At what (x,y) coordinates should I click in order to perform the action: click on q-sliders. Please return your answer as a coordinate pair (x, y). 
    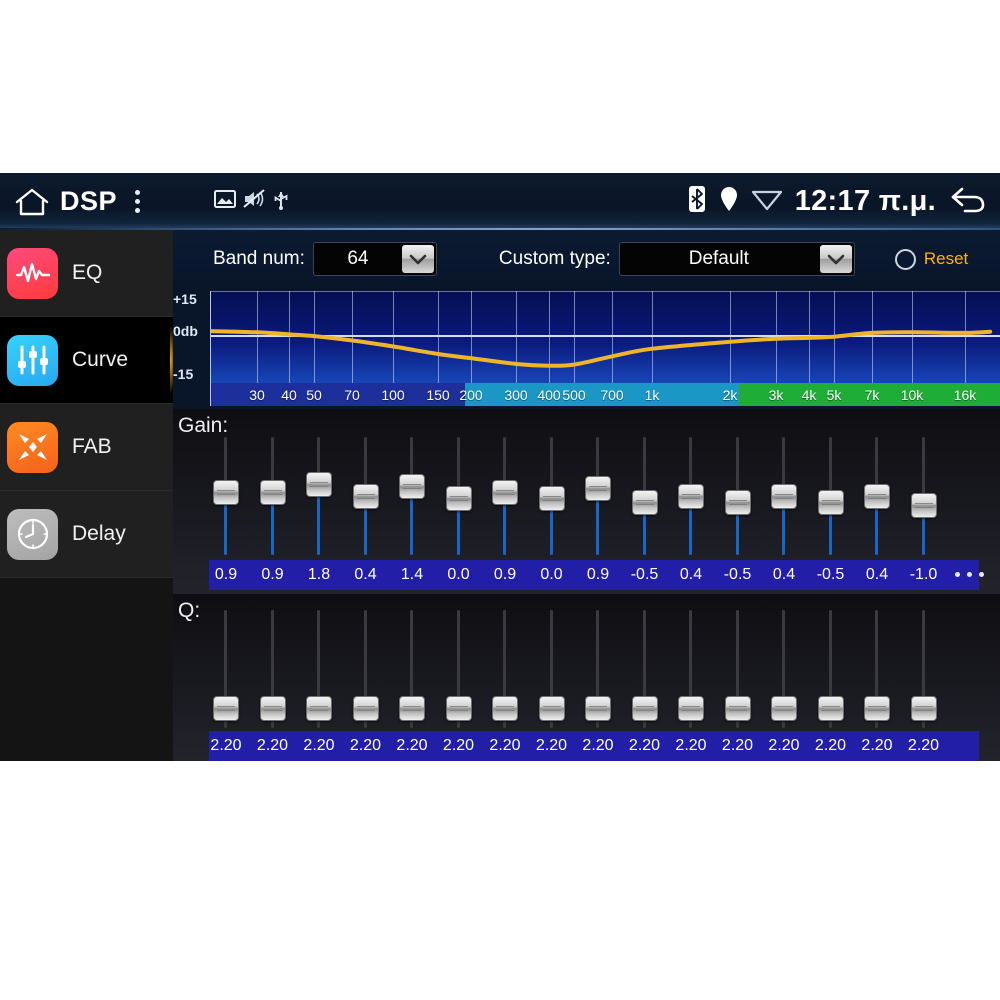
    Looking at the image, I should click on (586, 677).